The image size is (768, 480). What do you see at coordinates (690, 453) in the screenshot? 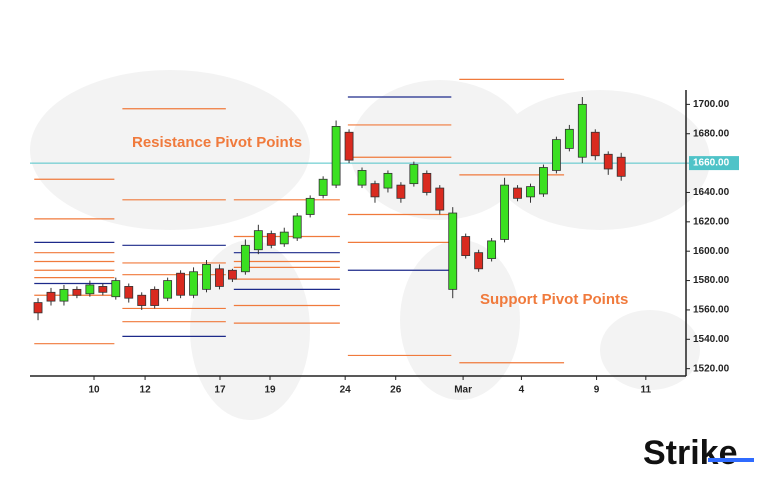
I see `brand-logo: Strike` at bounding box center [690, 453].